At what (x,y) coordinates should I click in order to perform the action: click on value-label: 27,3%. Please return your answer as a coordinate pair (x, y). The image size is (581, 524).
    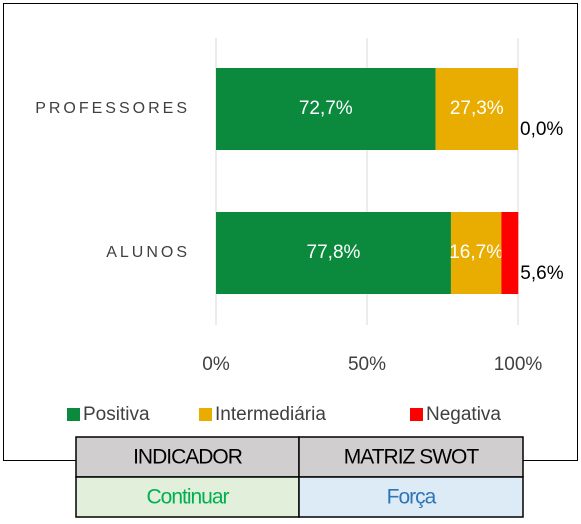
    Looking at the image, I should click on (477, 108).